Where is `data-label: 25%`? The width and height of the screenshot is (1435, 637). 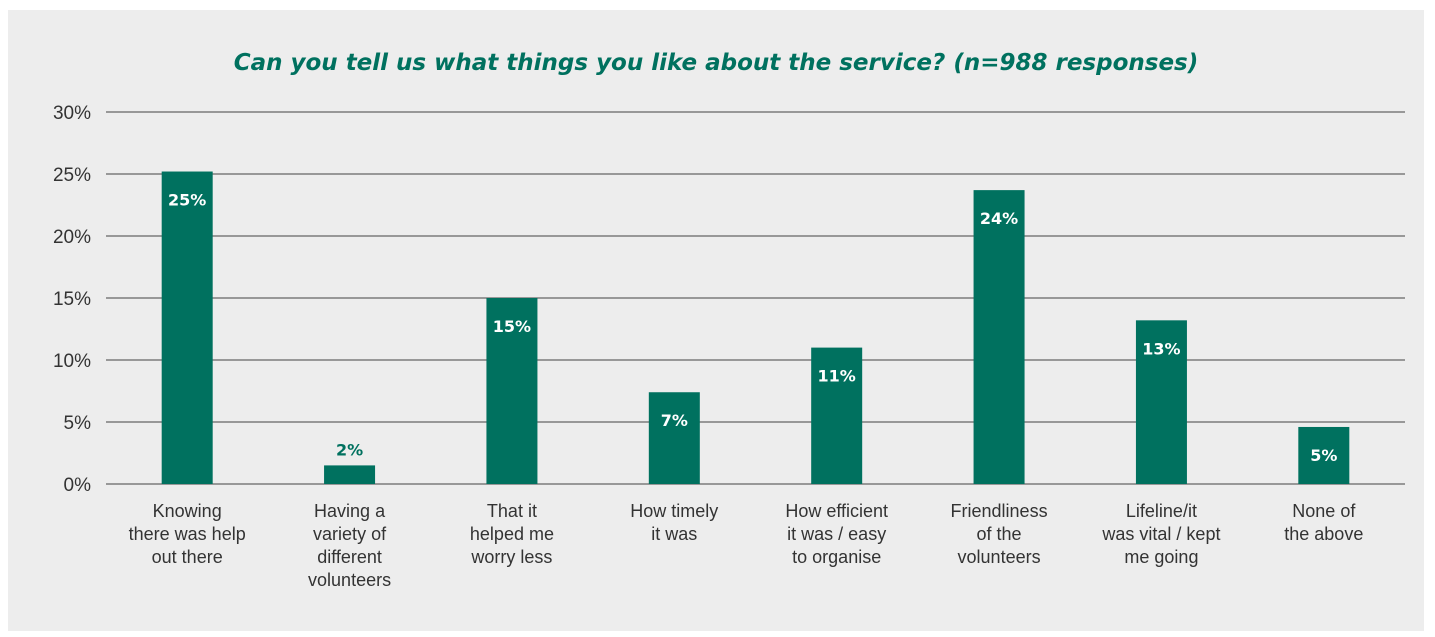
data-label: 25% is located at coordinates (187, 200).